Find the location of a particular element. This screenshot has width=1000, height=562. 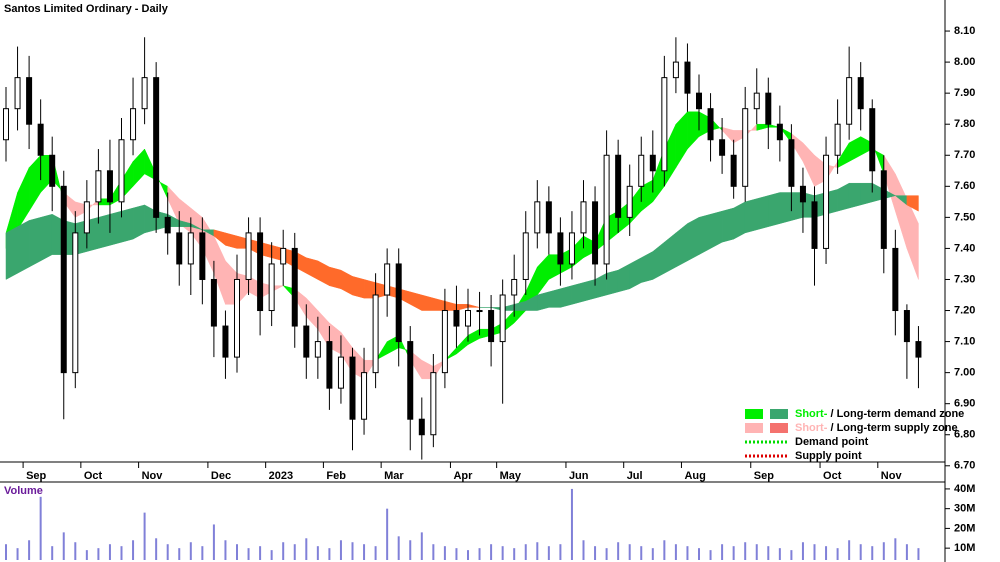

volume-tick-label: 20M is located at coordinates (964, 528).